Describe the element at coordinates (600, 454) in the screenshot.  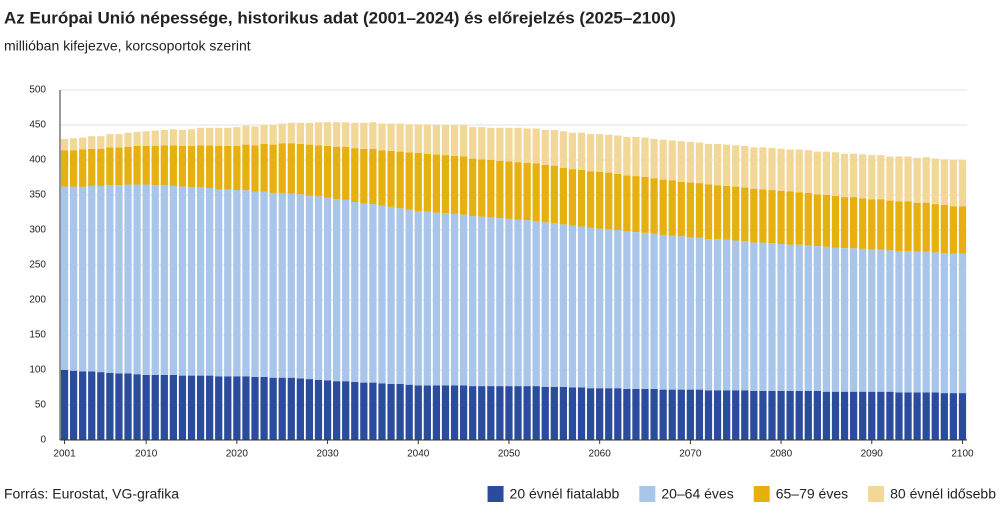
I see `x-tick-label: 2060` at that location.